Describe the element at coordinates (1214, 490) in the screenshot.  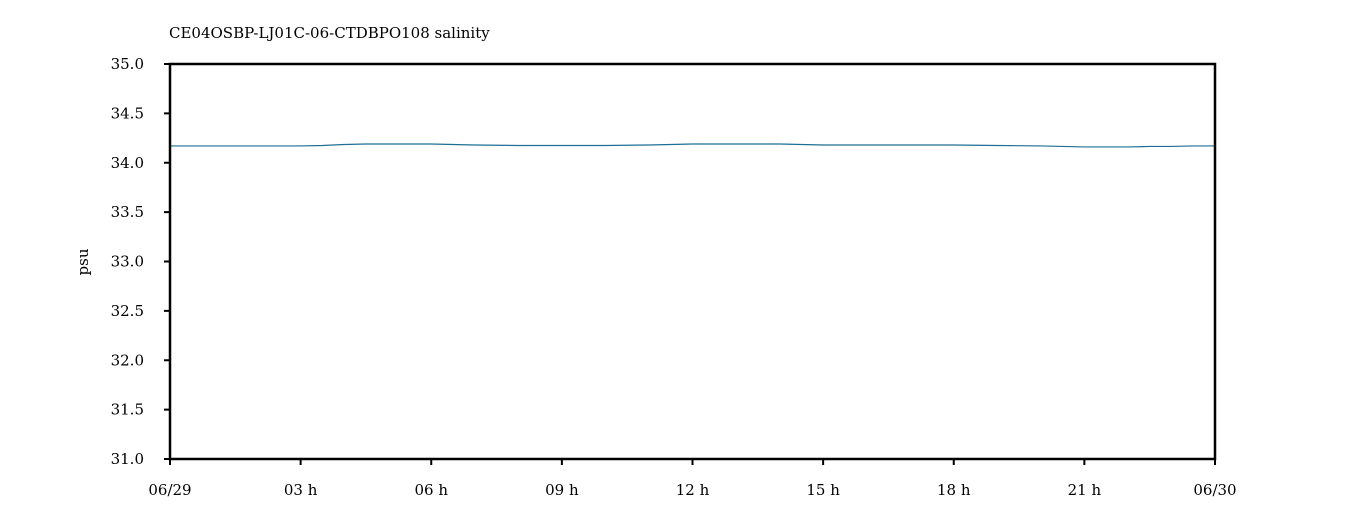
I see `x-tick-label: 06/30` at that location.